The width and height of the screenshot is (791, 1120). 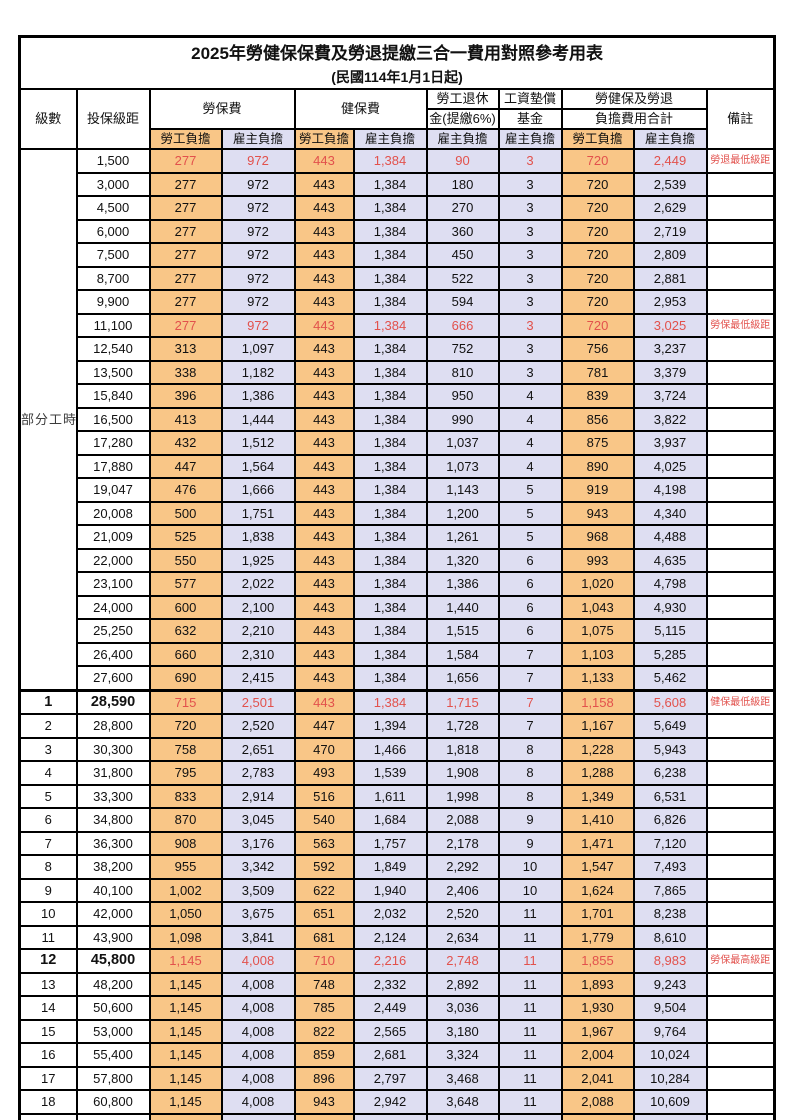 What do you see at coordinates (113, 937) in the screenshot?
I see `bracket-cell: 43,900` at bounding box center [113, 937].